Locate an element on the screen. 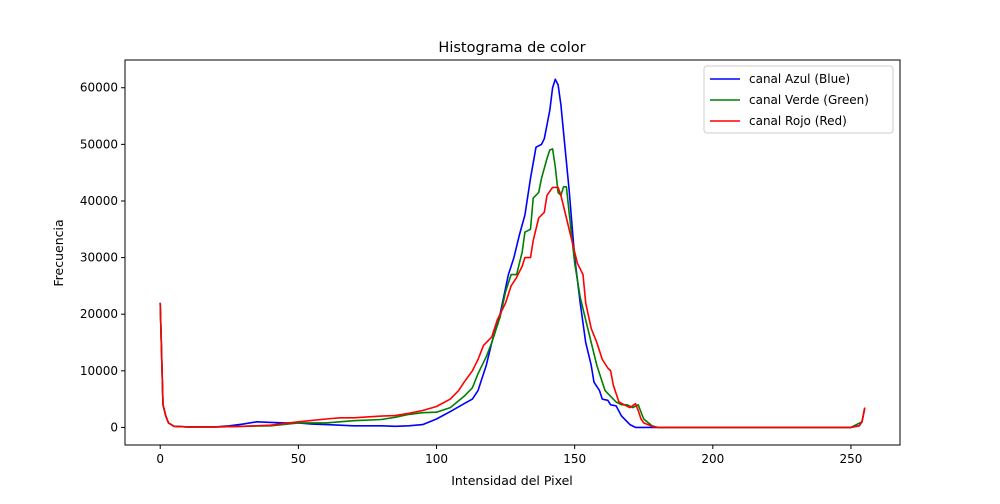 This screenshot has height=504, width=1000. legend-box is located at coordinates (798, 99).